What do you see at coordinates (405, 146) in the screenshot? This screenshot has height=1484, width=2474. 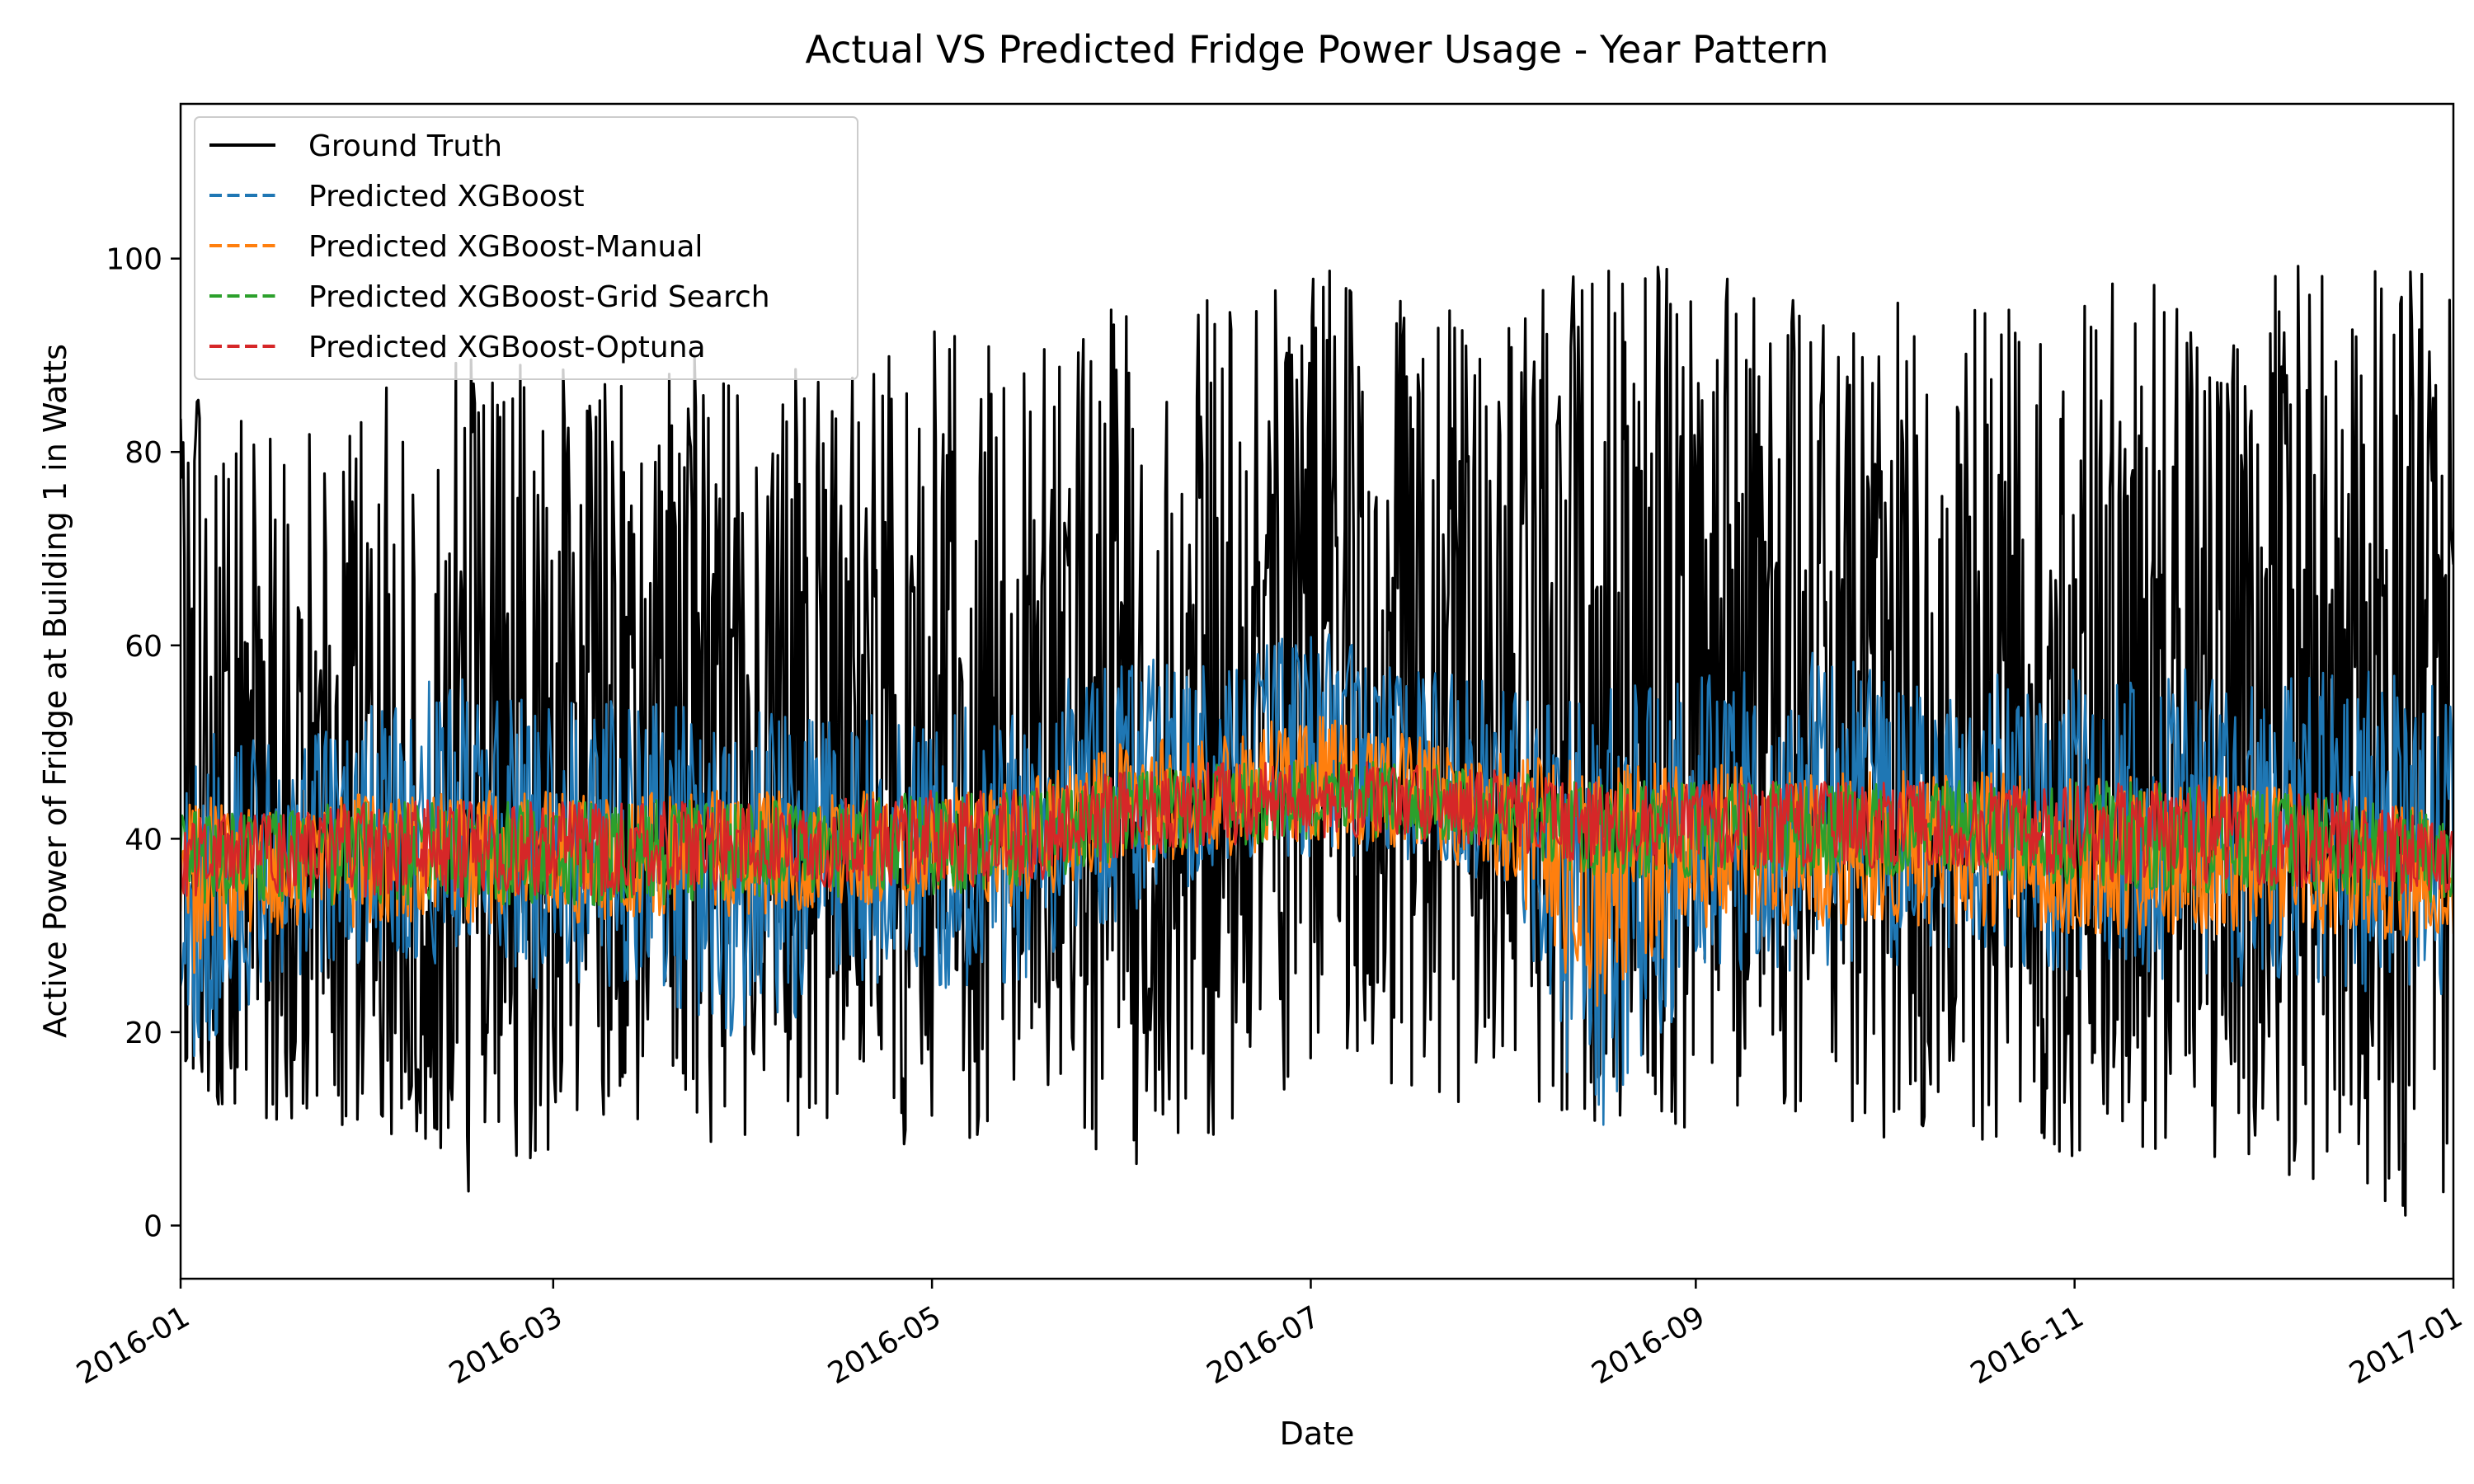 I see `legend-entry: Ground Truth` at bounding box center [405, 146].